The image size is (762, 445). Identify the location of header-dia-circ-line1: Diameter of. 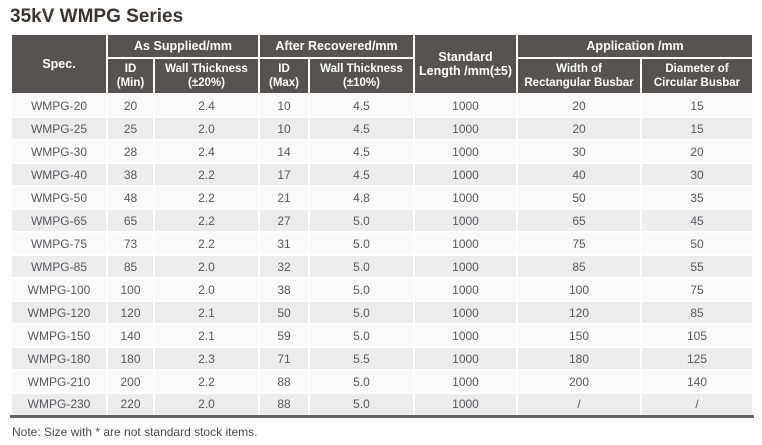
(697, 68).